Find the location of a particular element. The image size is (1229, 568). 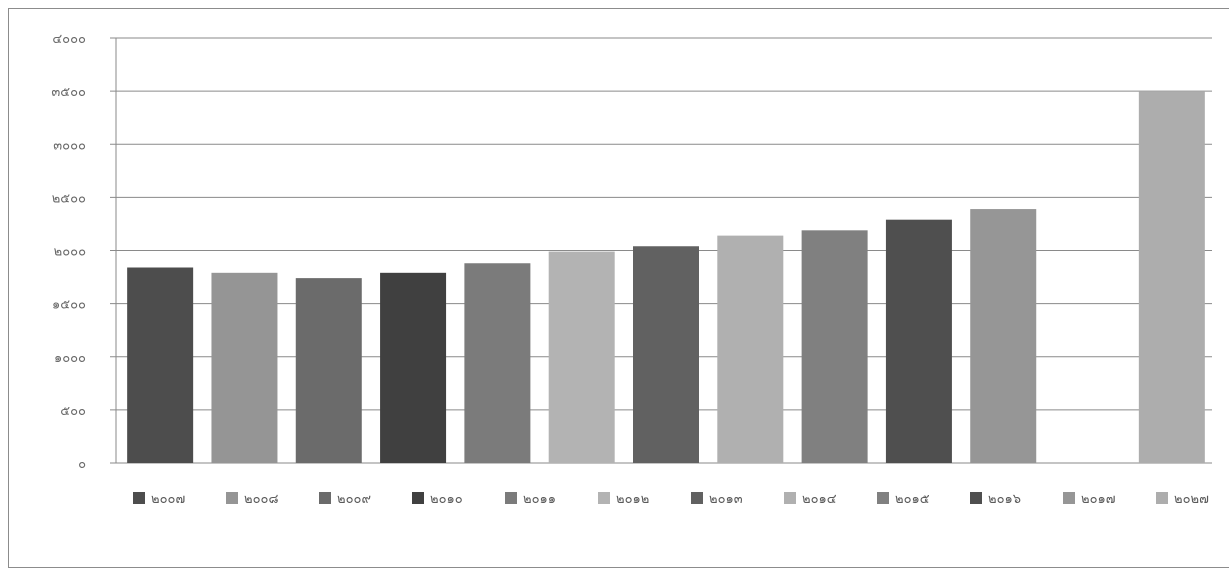

legend-label: ๒๐๒๗ is located at coordinates (1191, 499).